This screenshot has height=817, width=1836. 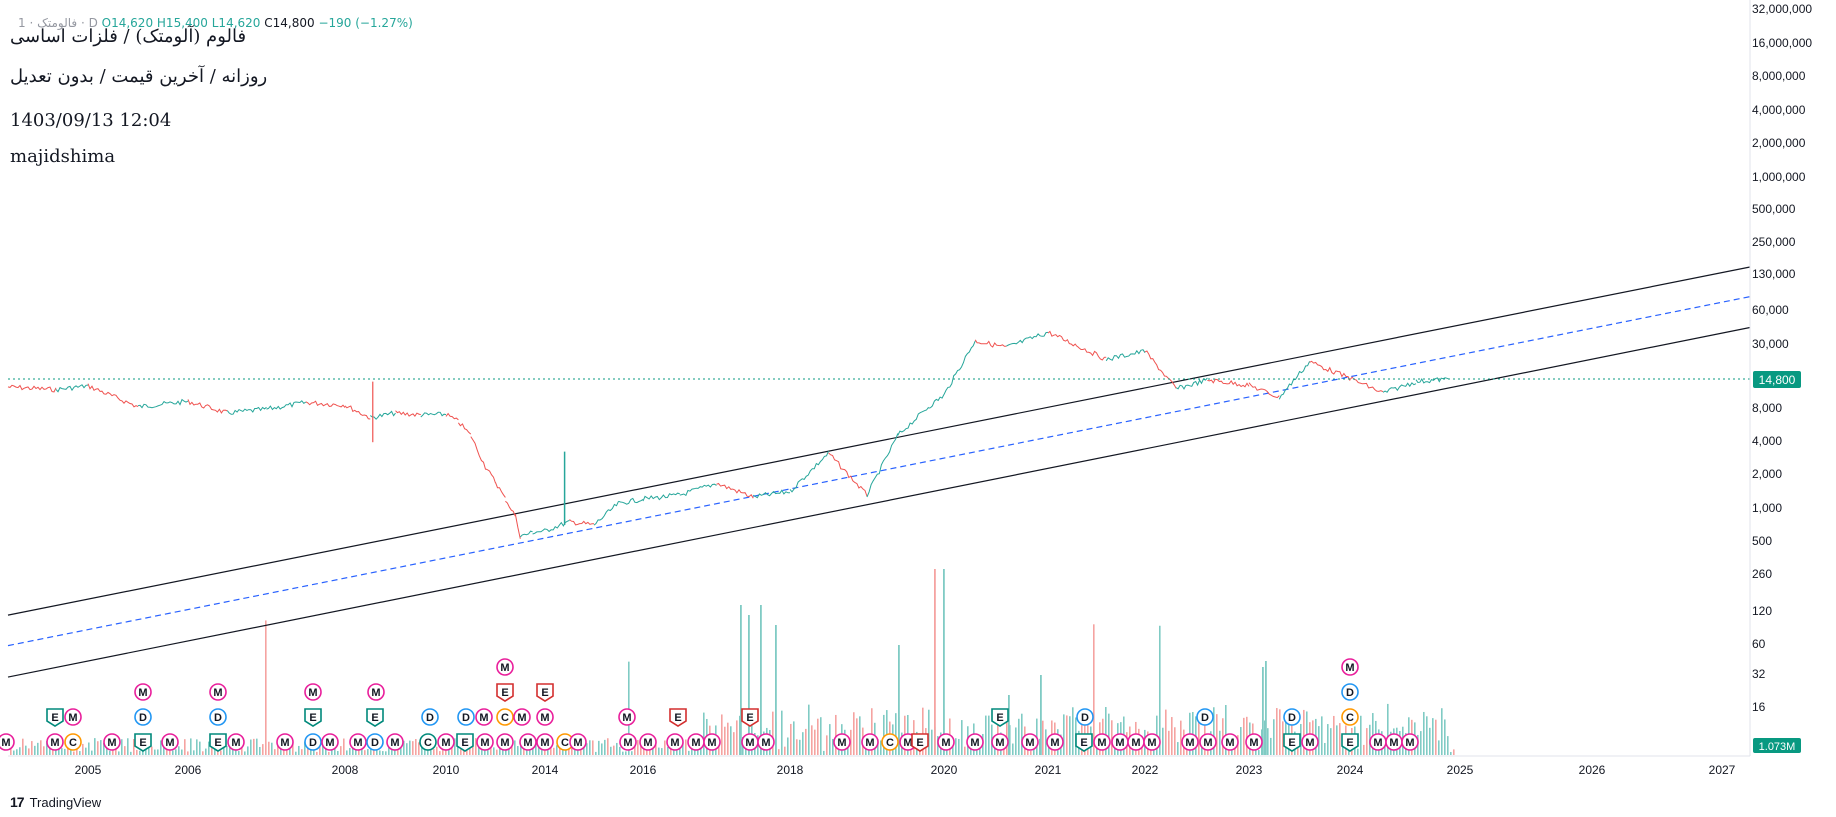 What do you see at coordinates (55, 802) in the screenshot?
I see `tradingview-brand: 17 TradingView` at bounding box center [55, 802].